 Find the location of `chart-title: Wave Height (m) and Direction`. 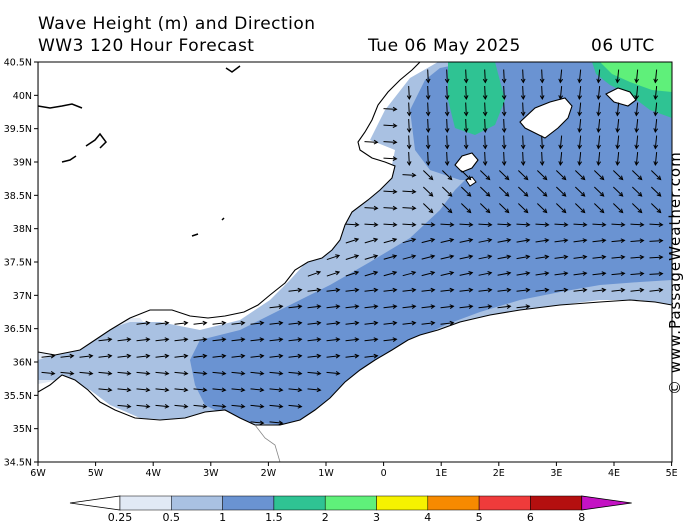

chart-title: Wave Height (m) and Direction is located at coordinates (177, 24).